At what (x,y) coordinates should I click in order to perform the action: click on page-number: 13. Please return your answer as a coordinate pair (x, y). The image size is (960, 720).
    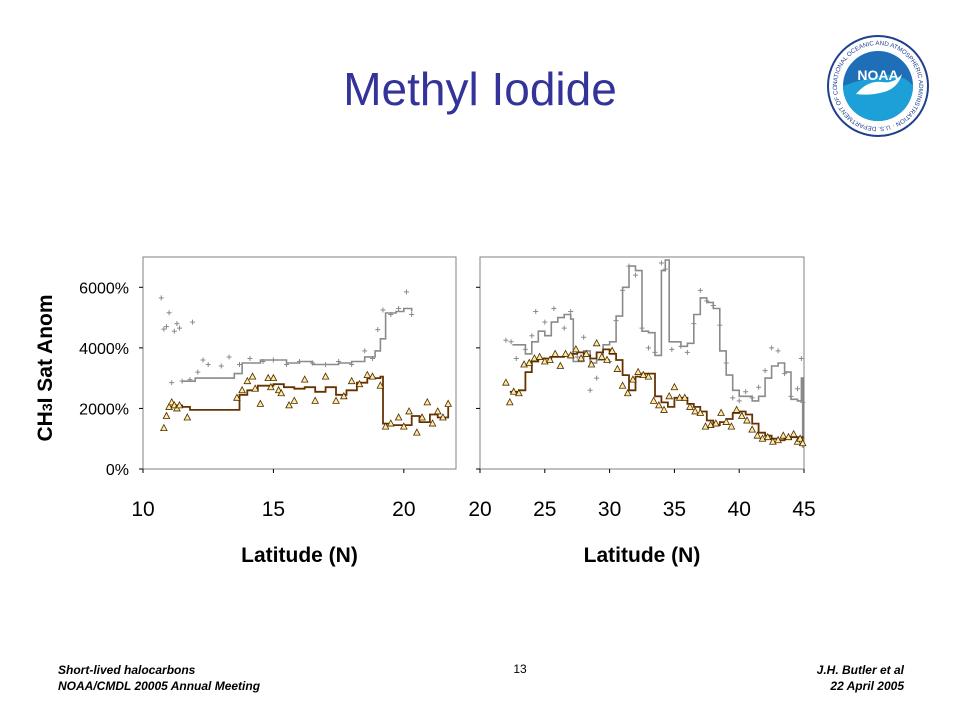
    Looking at the image, I should click on (520, 669).